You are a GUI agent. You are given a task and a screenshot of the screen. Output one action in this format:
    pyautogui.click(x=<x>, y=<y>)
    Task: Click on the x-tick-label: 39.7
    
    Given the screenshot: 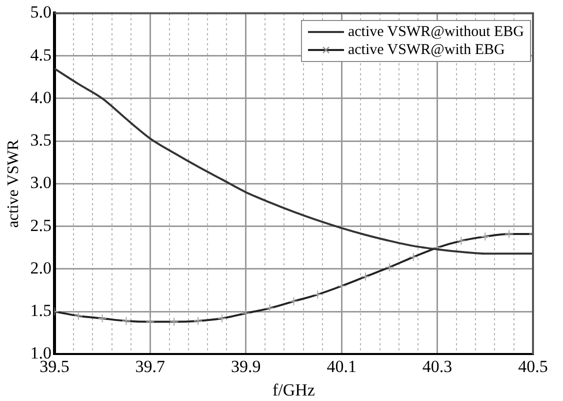 What is the action you would take?
    pyautogui.click(x=150, y=366)
    